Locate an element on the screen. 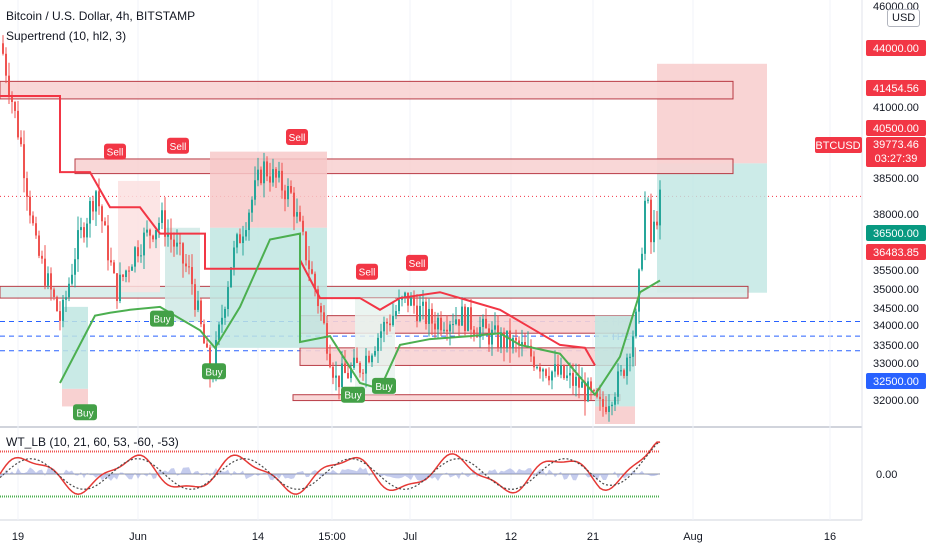  price-tick: 32000.00 is located at coordinates (896, 401).